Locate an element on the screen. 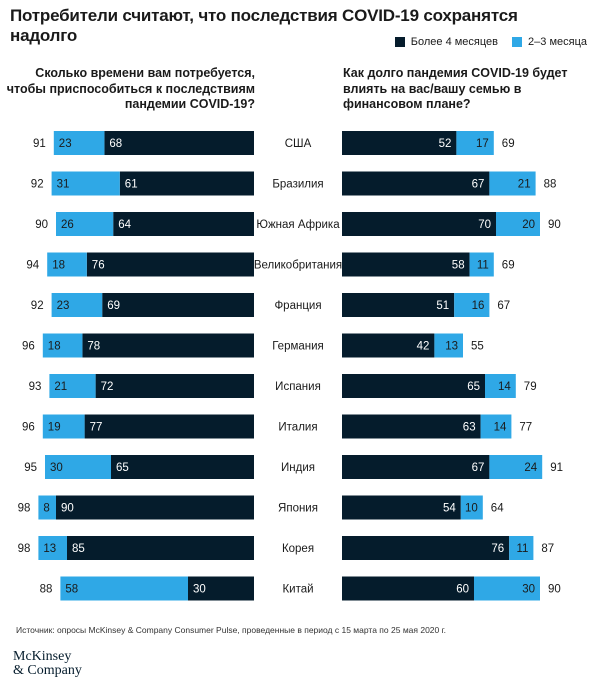  logo-line-1: McKinsey is located at coordinates (42, 656).